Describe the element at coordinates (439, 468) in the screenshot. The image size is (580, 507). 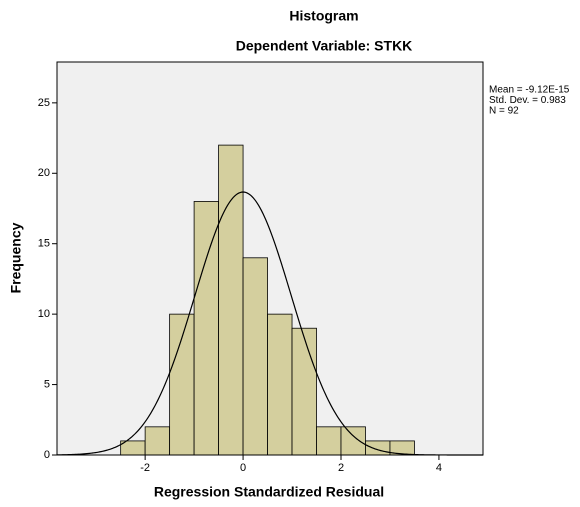
I see `x-tick-label: 4` at that location.